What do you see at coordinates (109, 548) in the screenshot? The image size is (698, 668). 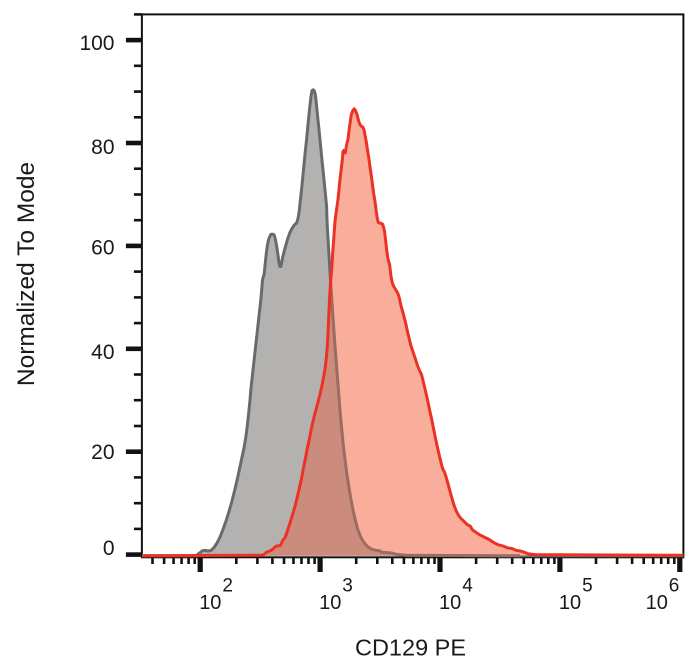 I see `svg-text: 0` at bounding box center [109, 548].